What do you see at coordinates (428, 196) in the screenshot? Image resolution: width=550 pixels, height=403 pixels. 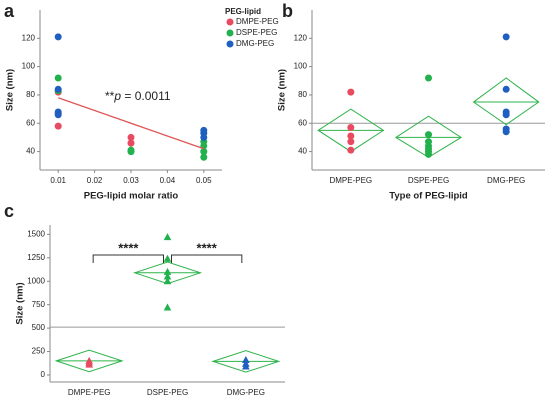 I see `x-axis-label: Type of PEG-lipid` at bounding box center [428, 196].